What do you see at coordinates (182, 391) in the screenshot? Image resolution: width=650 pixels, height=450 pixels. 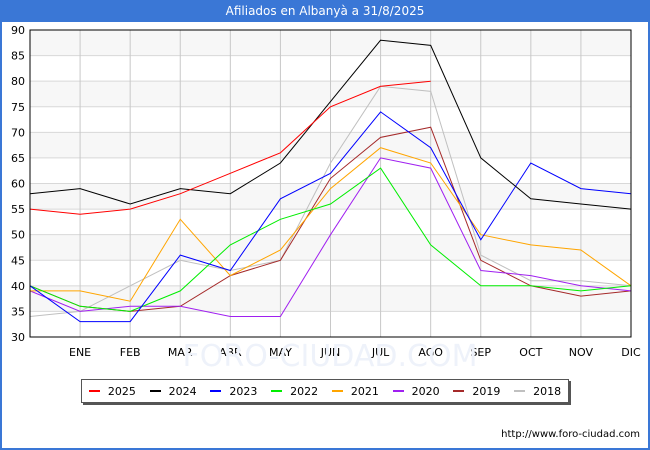 I see `legend-label: 2024` at bounding box center [182, 391].